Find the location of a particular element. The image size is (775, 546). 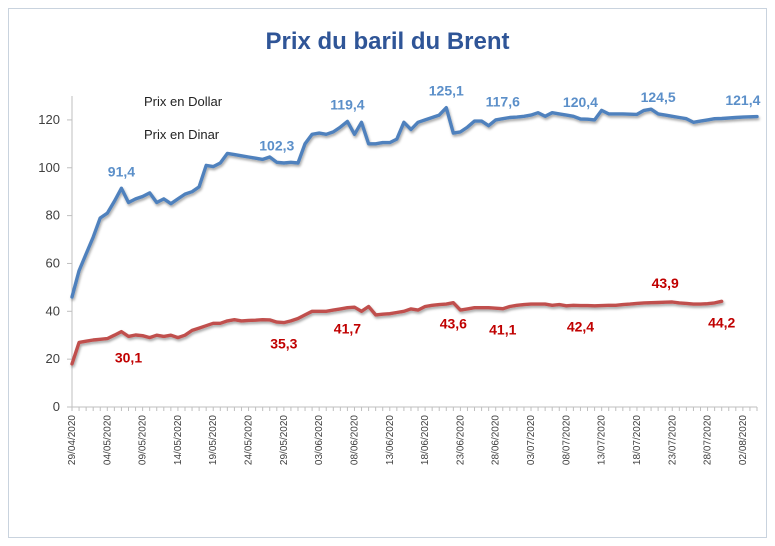

y-tick-label: 40 is located at coordinates (53, 310).